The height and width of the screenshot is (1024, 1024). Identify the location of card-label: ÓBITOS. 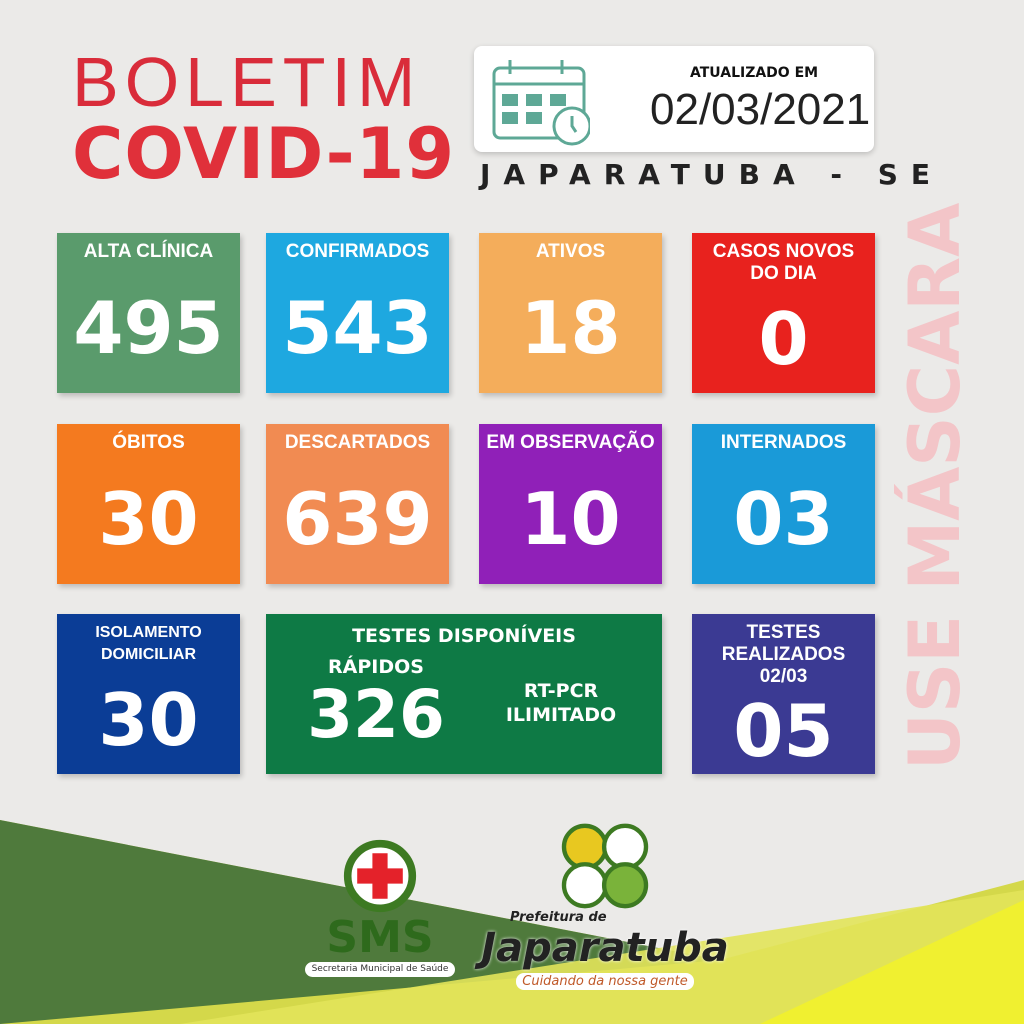
(148, 442).